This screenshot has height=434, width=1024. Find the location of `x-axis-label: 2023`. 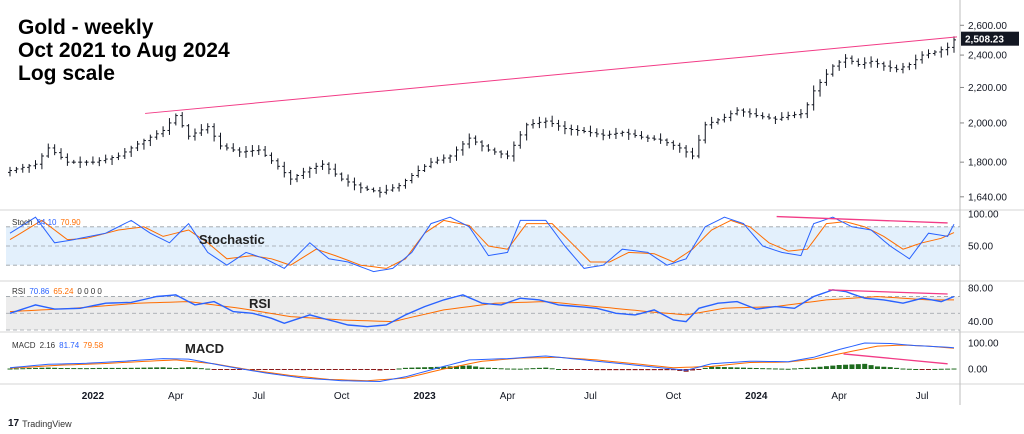

x-axis-label: 2023 is located at coordinates (424, 396).